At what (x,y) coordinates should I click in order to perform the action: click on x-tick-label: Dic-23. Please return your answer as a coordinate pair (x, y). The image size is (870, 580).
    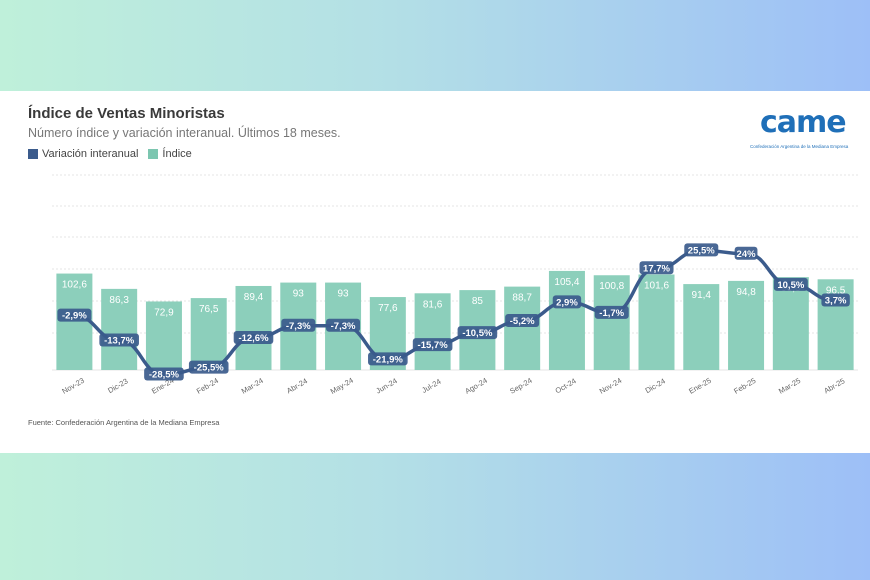
    Looking at the image, I should click on (117, 386).